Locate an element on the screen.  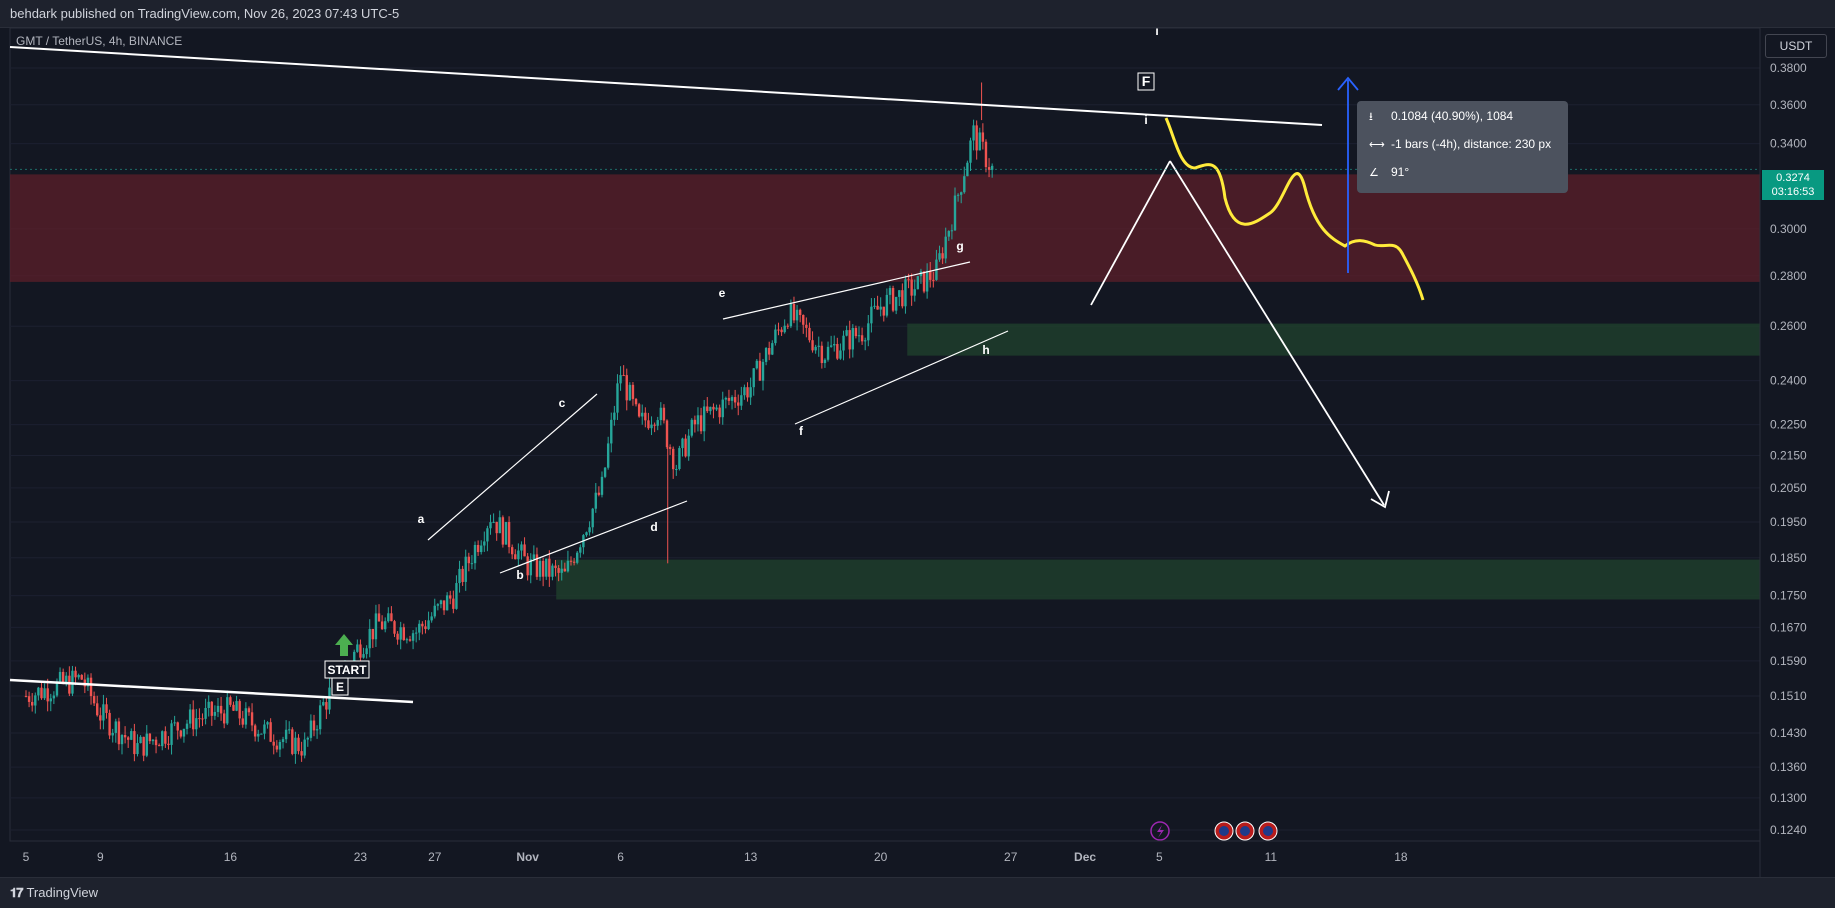
brand-label: TradingView is located at coordinates (62, 892).